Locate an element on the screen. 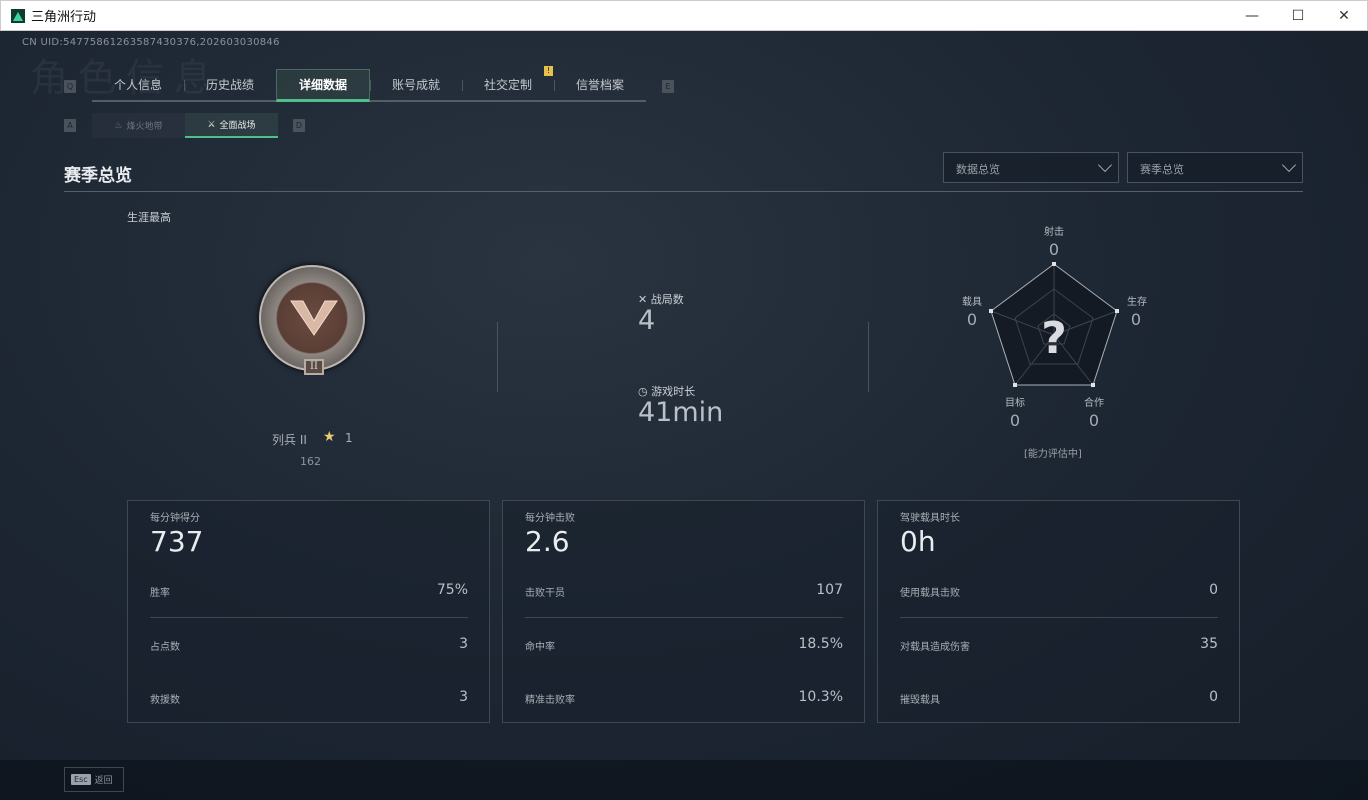 Image resolution: width=1368 pixels, height=800 pixels. stat-row: 对载具造成伤害 35 is located at coordinates (1059, 644).